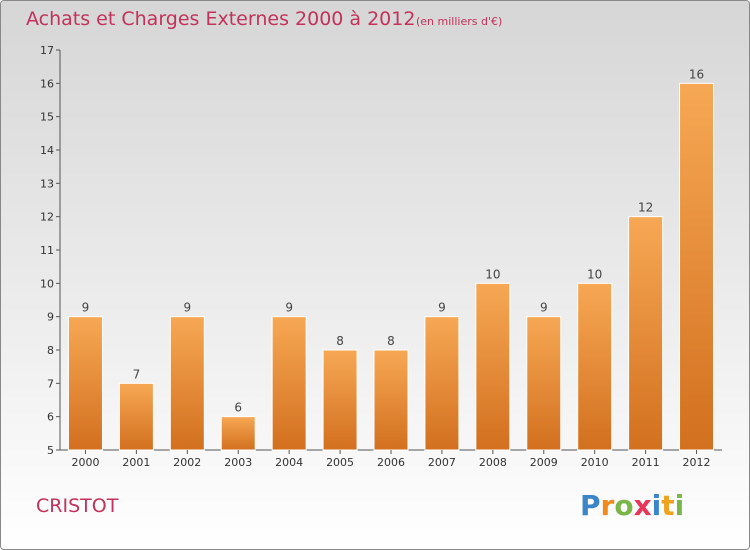  Describe the element at coordinates (220, 19) in the screenshot. I see `chart-title: Achats et Charges Externes 2000 à 2012` at that location.